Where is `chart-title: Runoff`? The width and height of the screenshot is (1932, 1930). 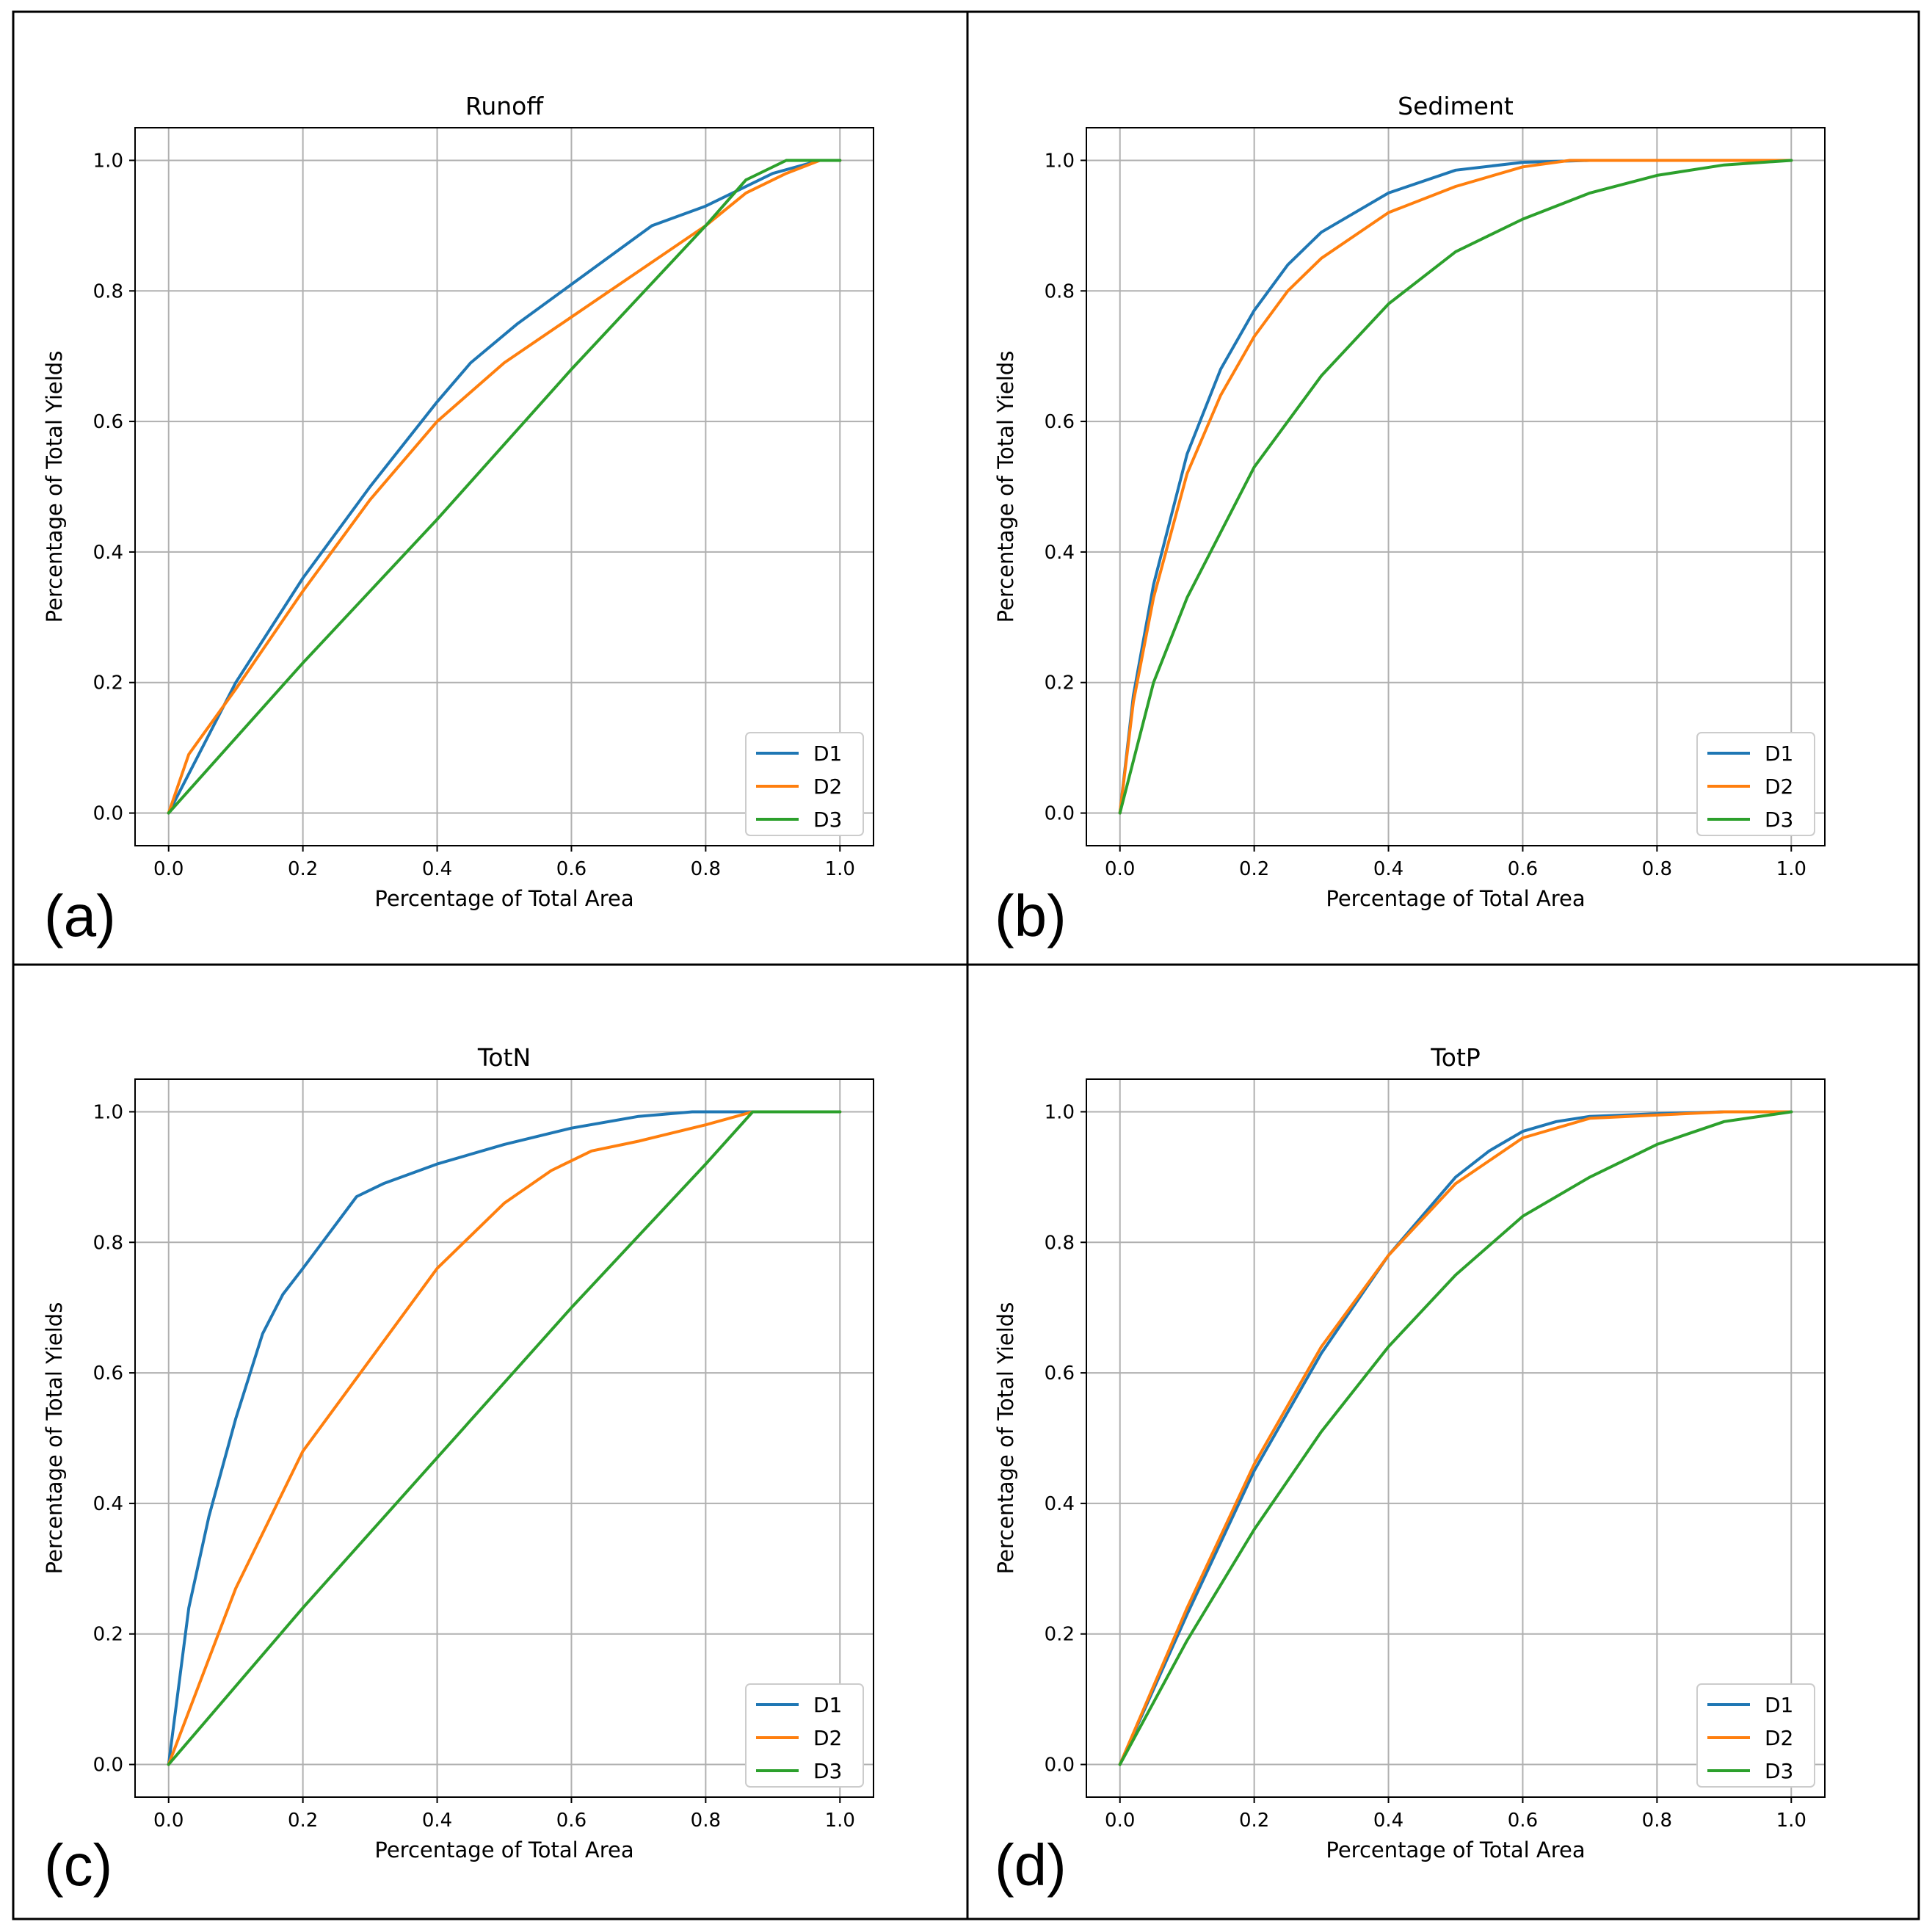 chart-title: Runoff is located at coordinates (504, 106).